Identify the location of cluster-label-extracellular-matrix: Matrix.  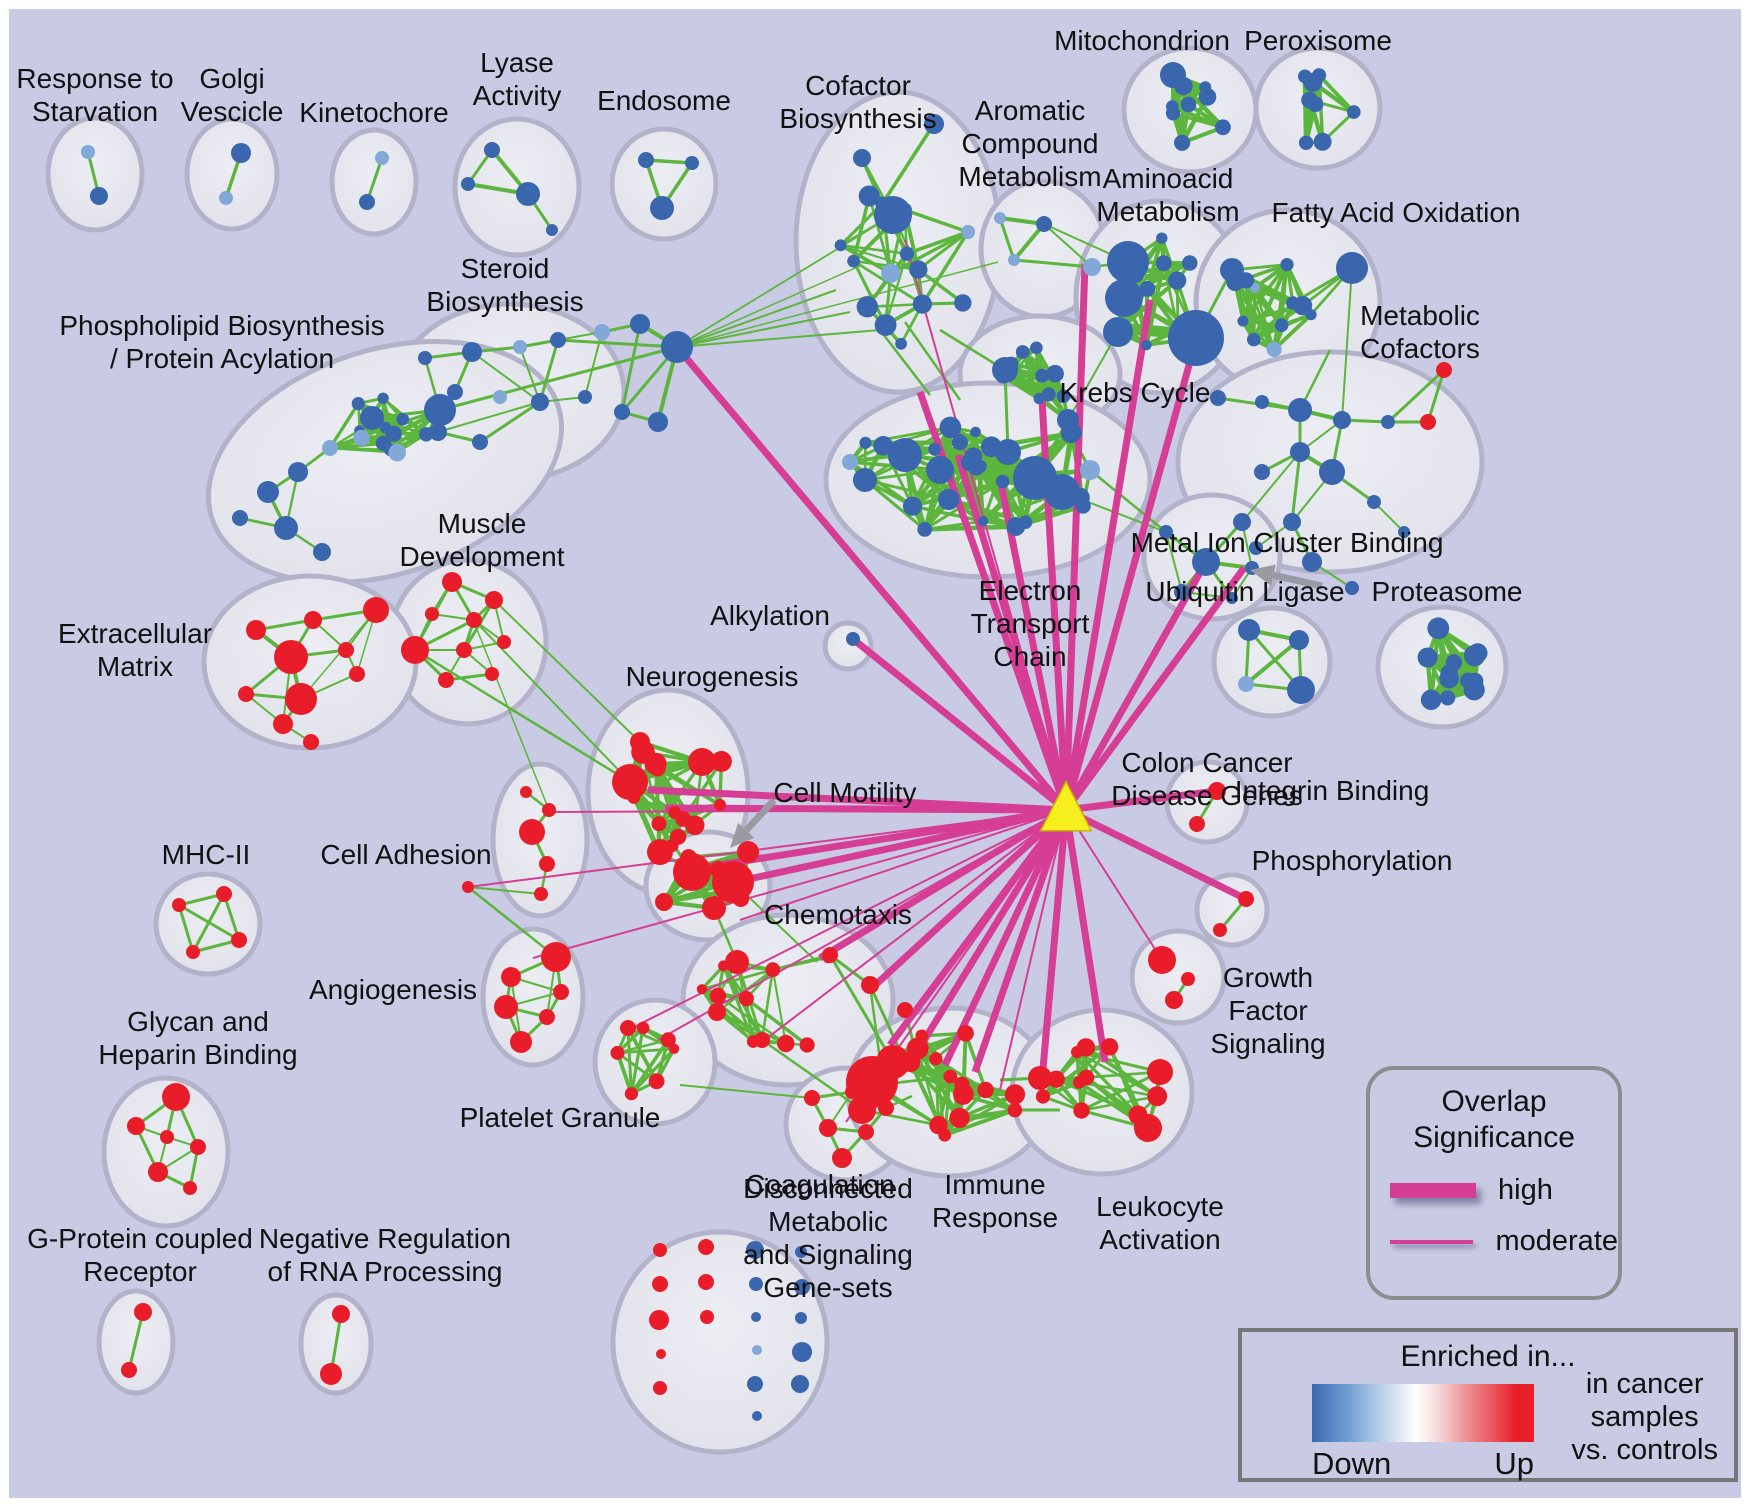
(135, 666).